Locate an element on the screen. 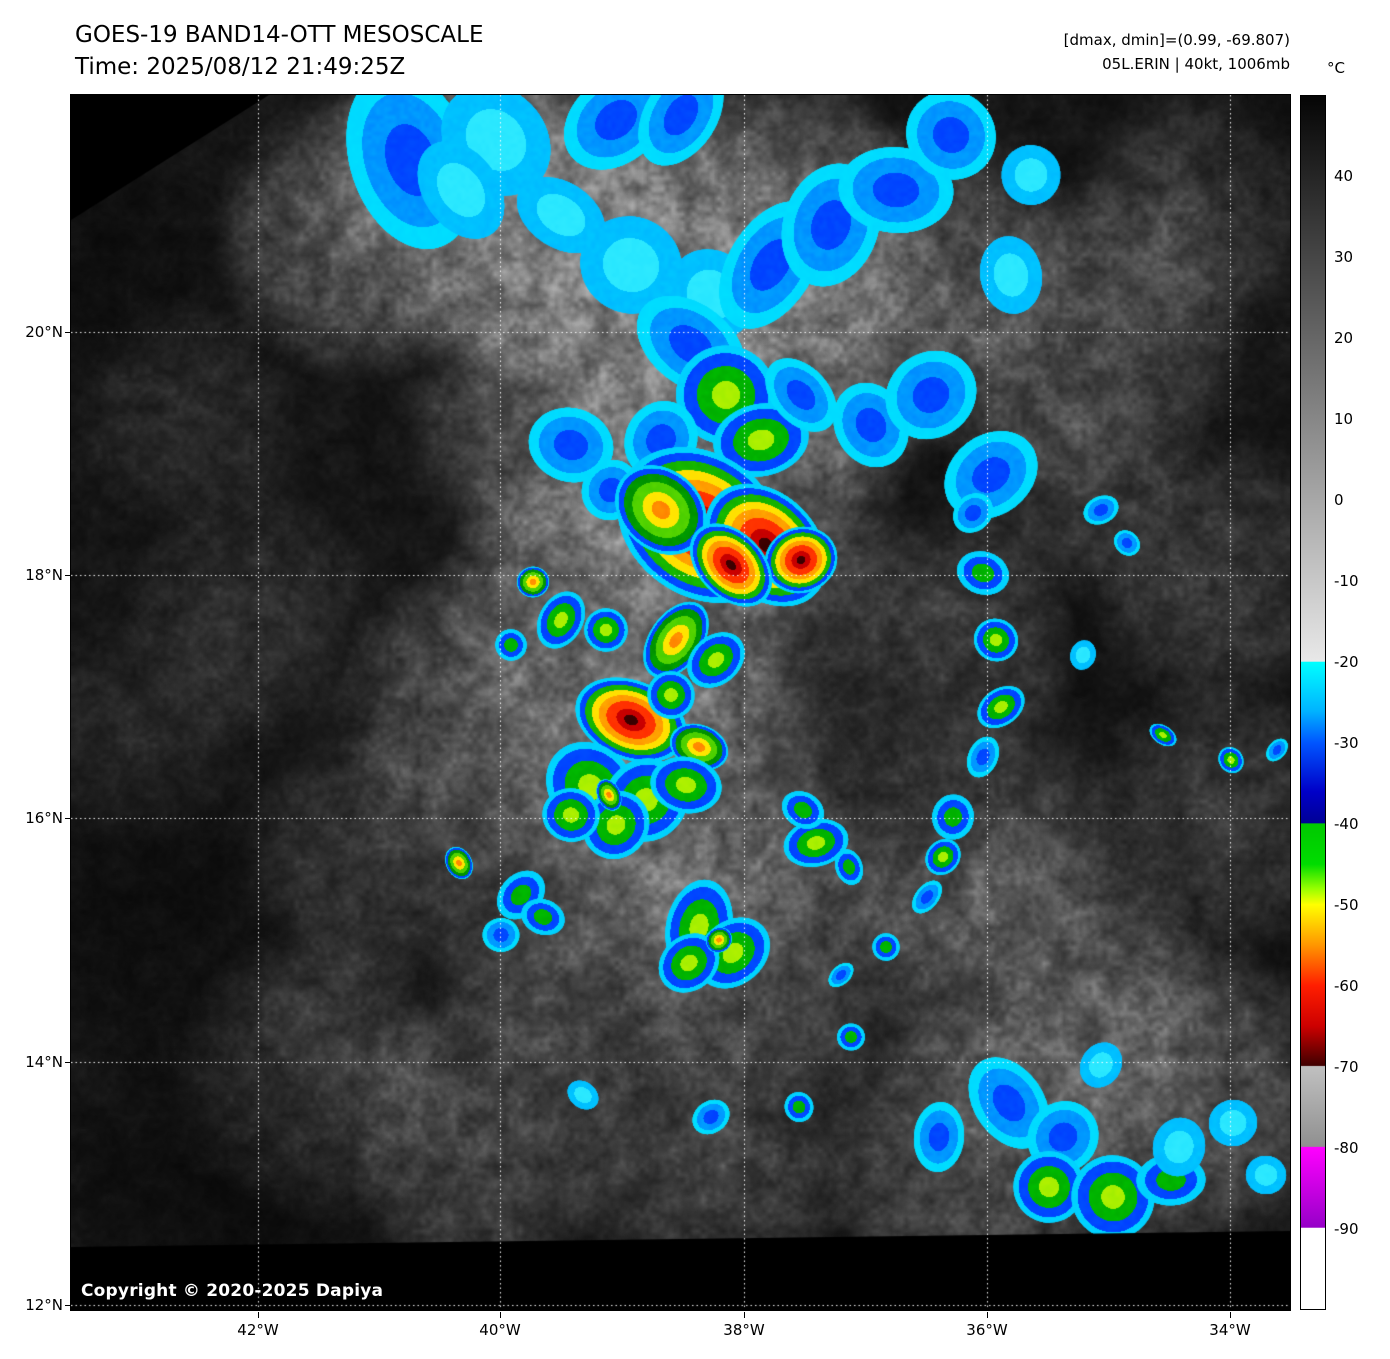  colorbar-unit-label: °C is located at coordinates (1336, 68).